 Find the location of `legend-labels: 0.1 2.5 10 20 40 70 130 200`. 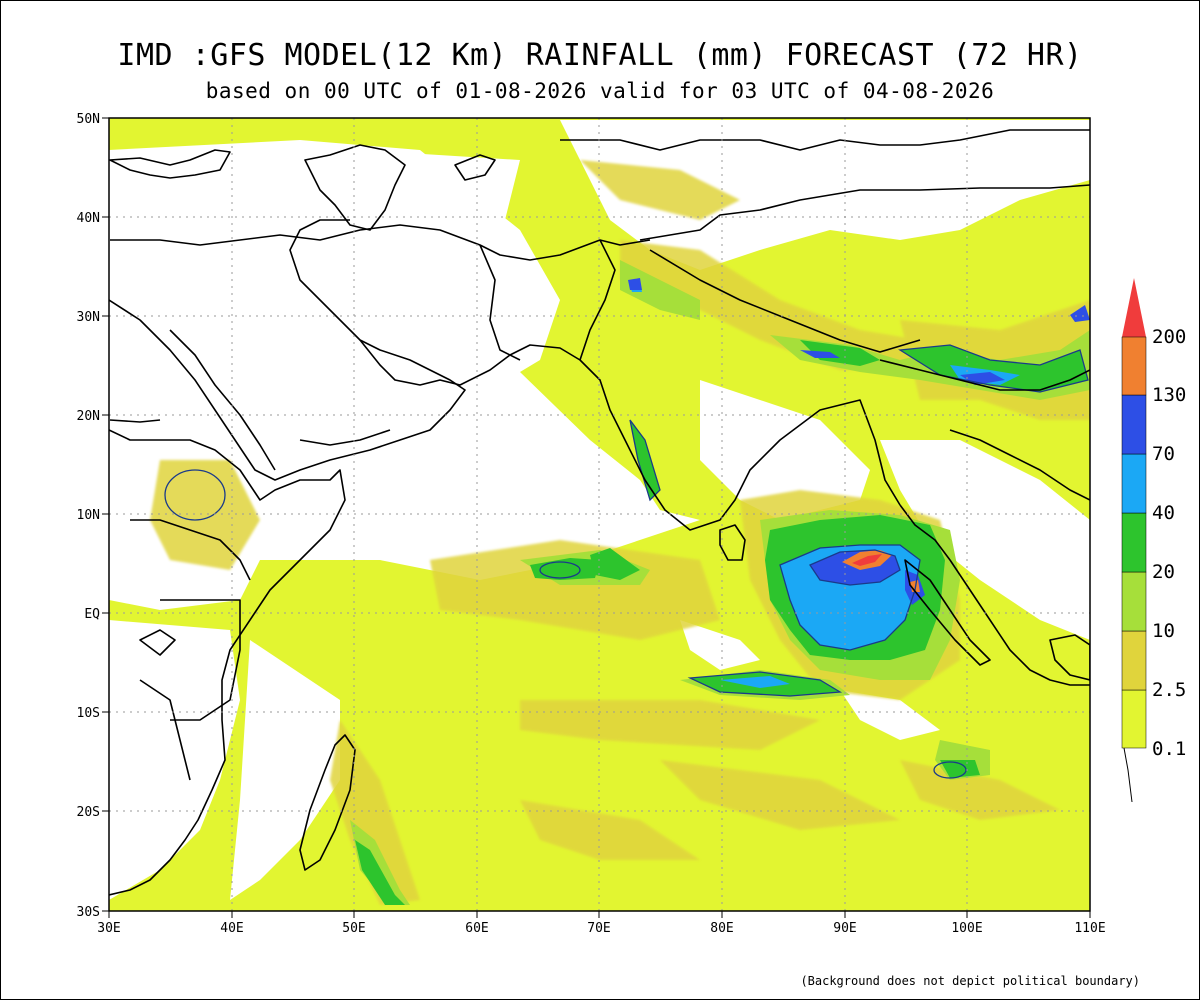

legend-labels: 0.1 2.5 10 20 40 70 130 200 is located at coordinates (1169, 543).